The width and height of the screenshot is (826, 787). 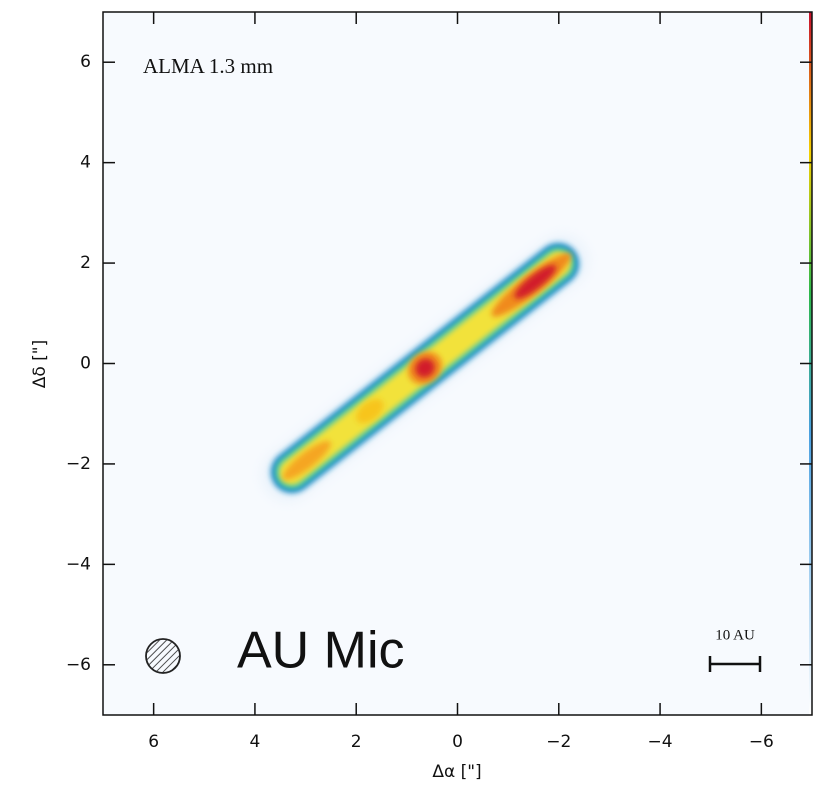 What do you see at coordinates (153, 742) in the screenshot?
I see `x-tick-label: 6` at bounding box center [153, 742].